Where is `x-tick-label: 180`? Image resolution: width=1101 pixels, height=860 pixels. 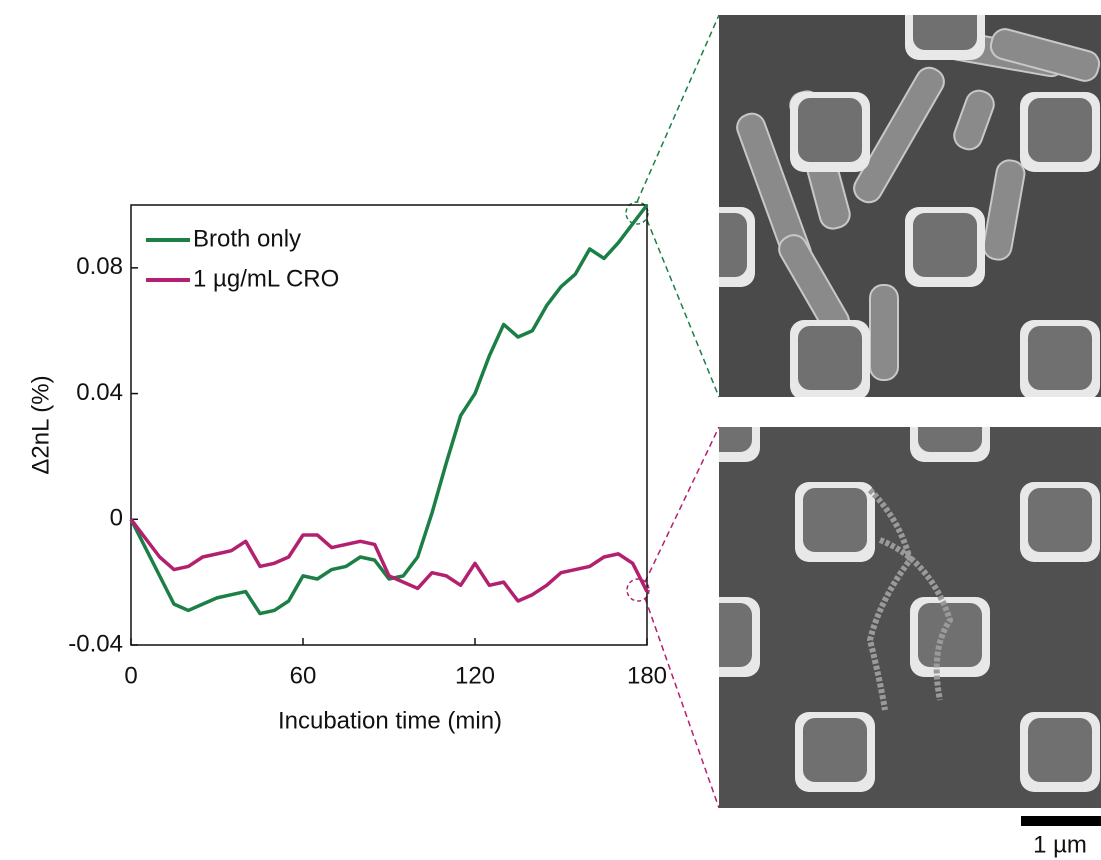
x-tick-label: 180 is located at coordinates (647, 675).